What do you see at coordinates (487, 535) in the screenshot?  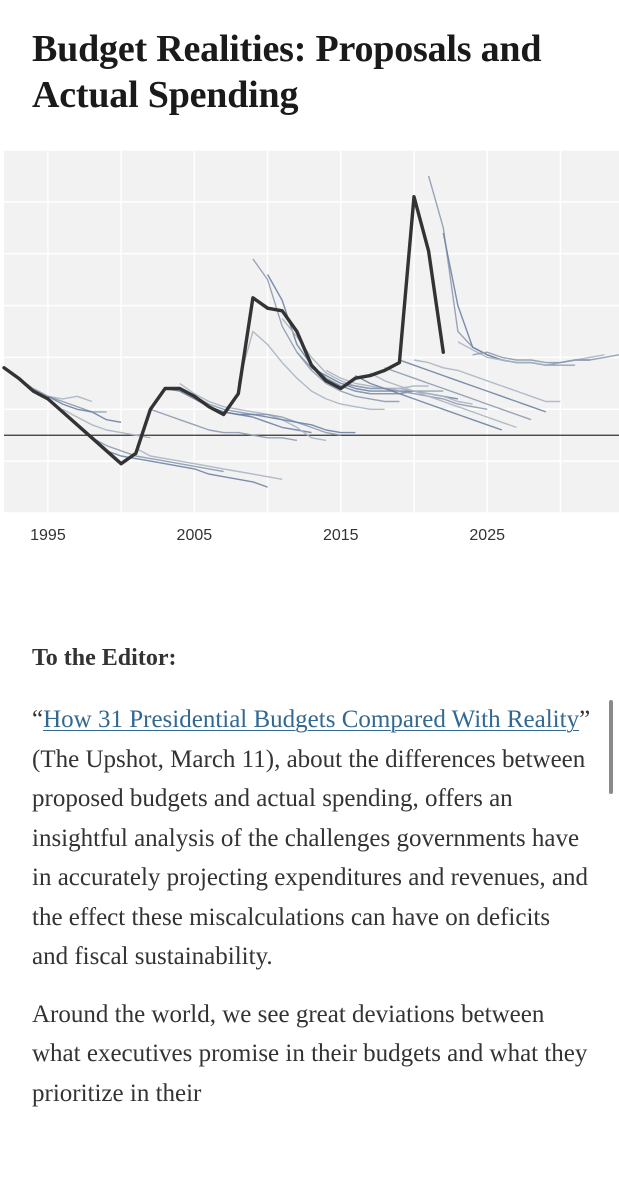 I see `x-tick-label: 2025` at bounding box center [487, 535].